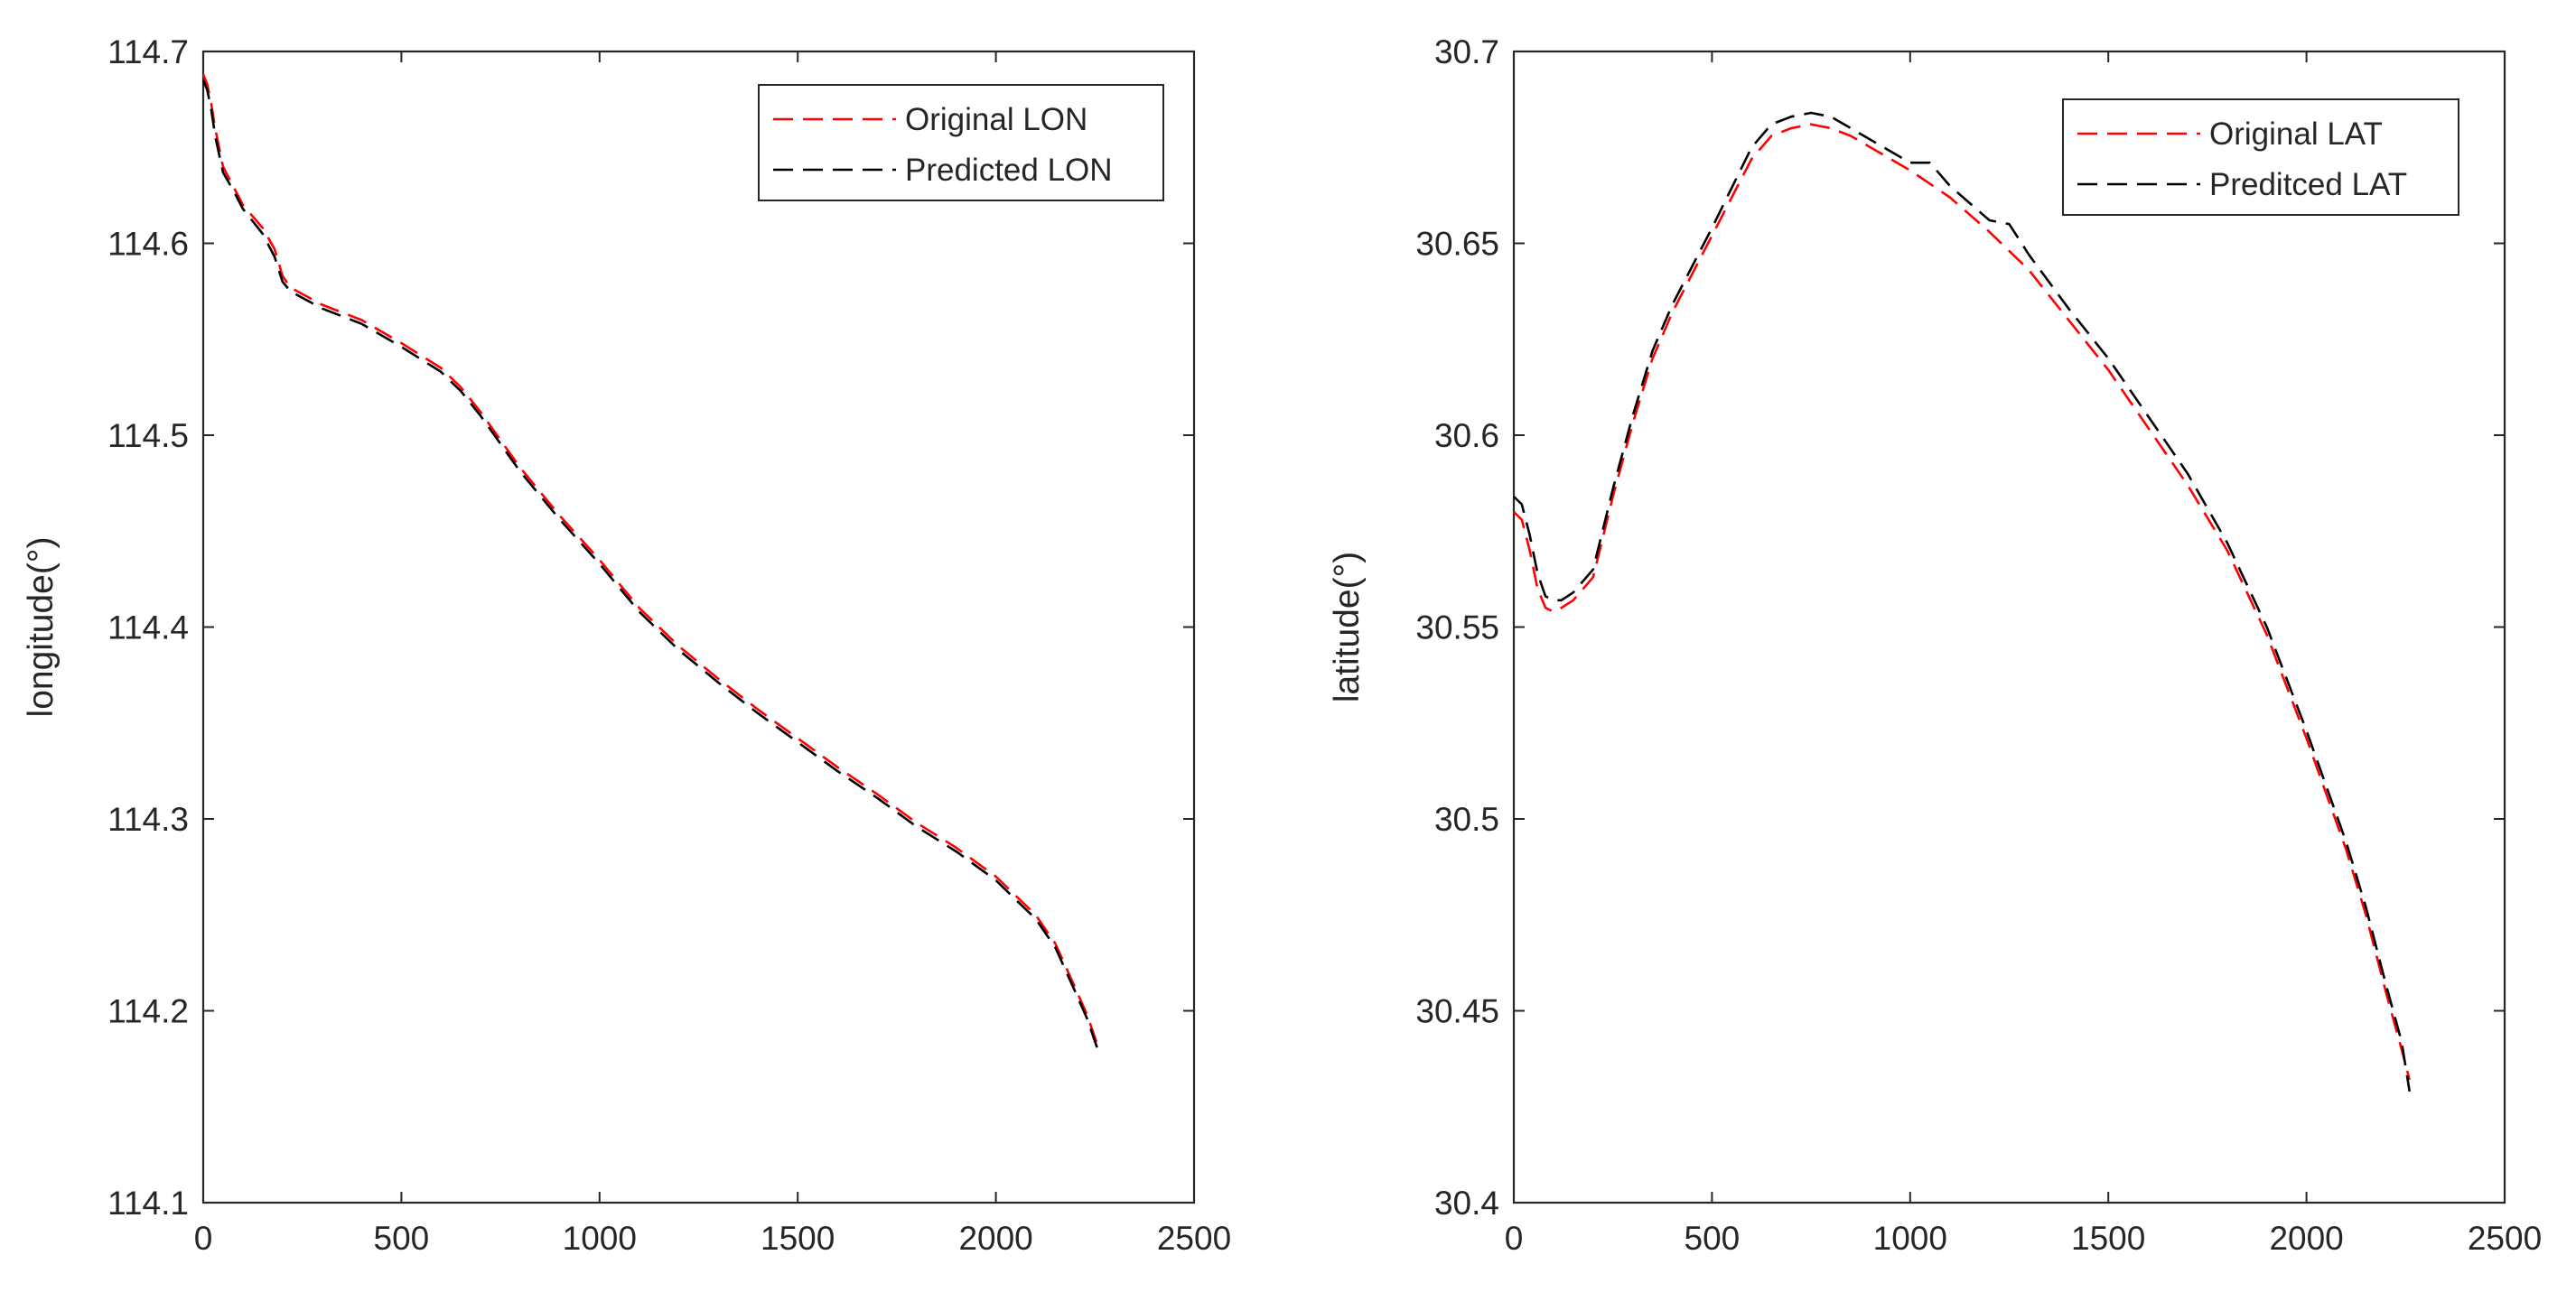  Describe the element at coordinates (1457, 244) in the screenshot. I see `y-tick-label: 30.65` at that location.